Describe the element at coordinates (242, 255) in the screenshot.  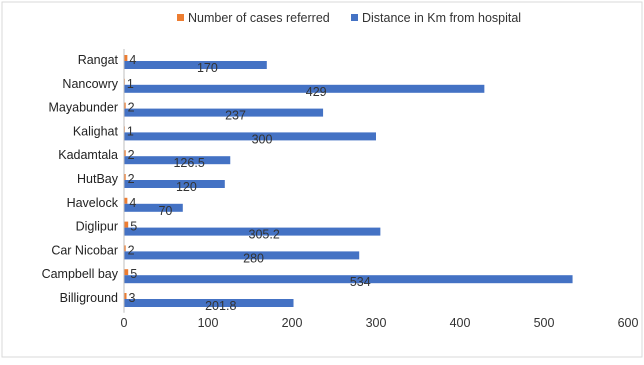
I see `bar-distance-car-nicobar` at that location.